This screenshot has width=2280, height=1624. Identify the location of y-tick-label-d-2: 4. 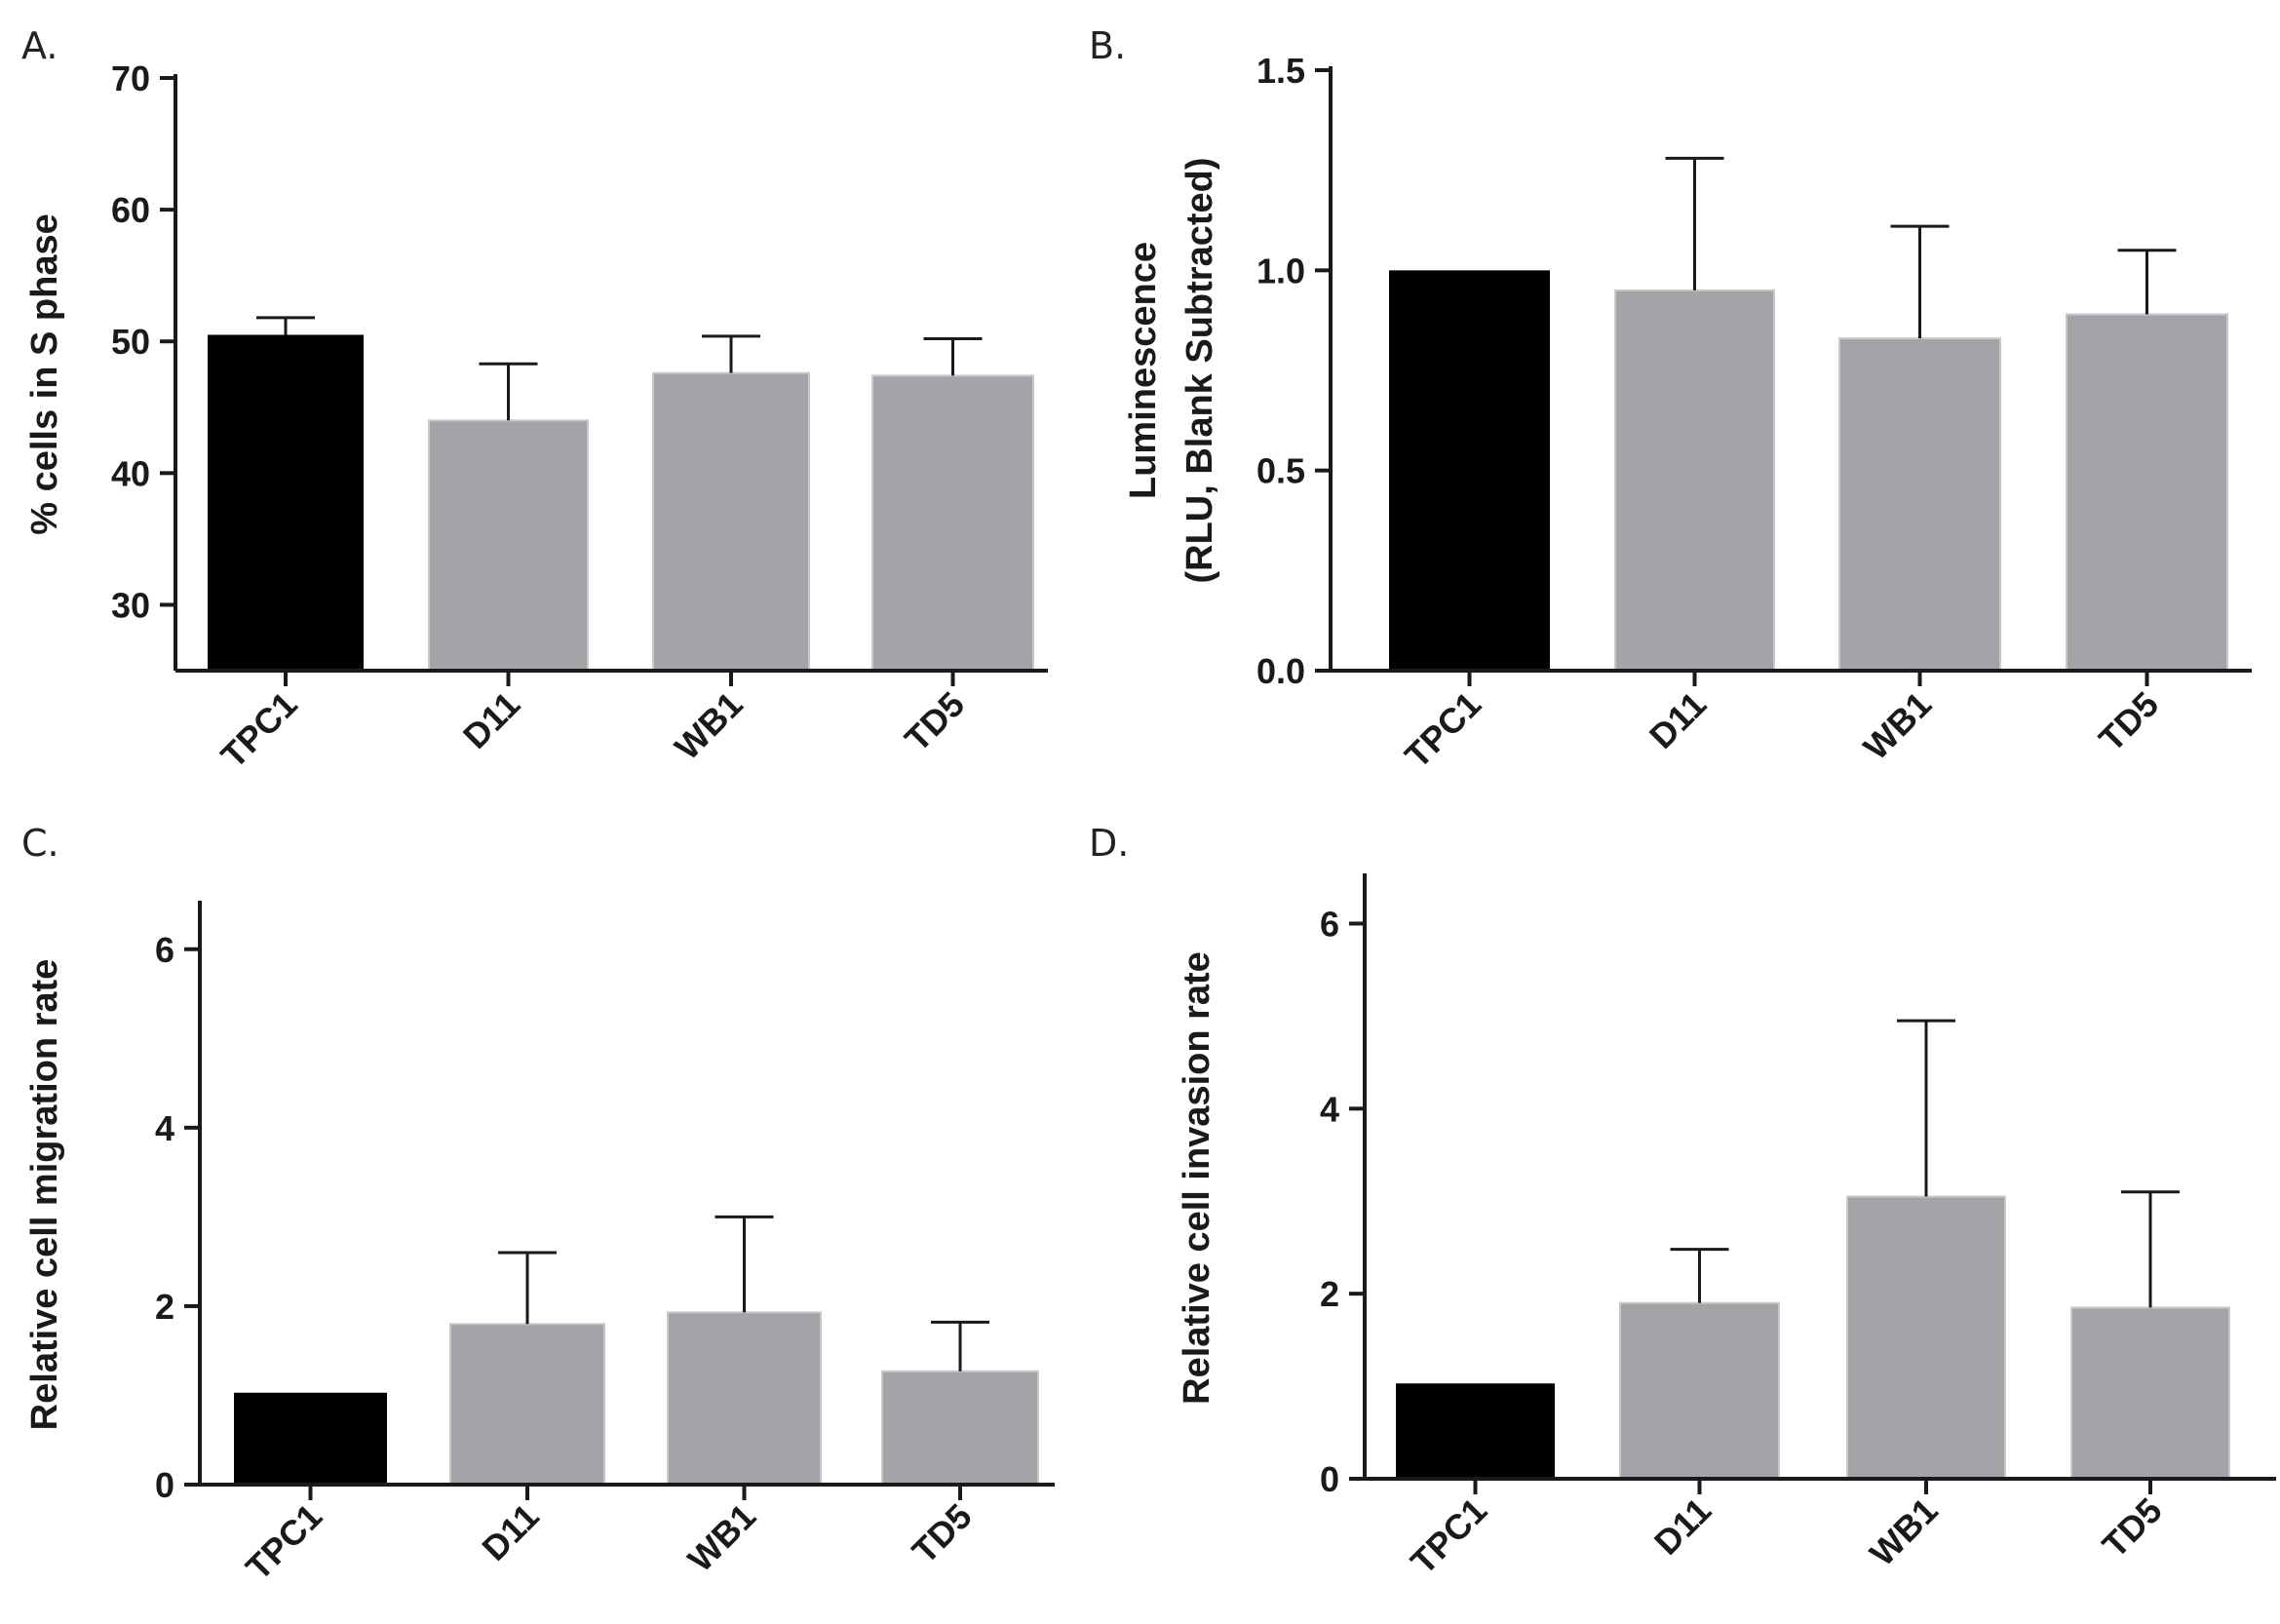
(1329, 1109).